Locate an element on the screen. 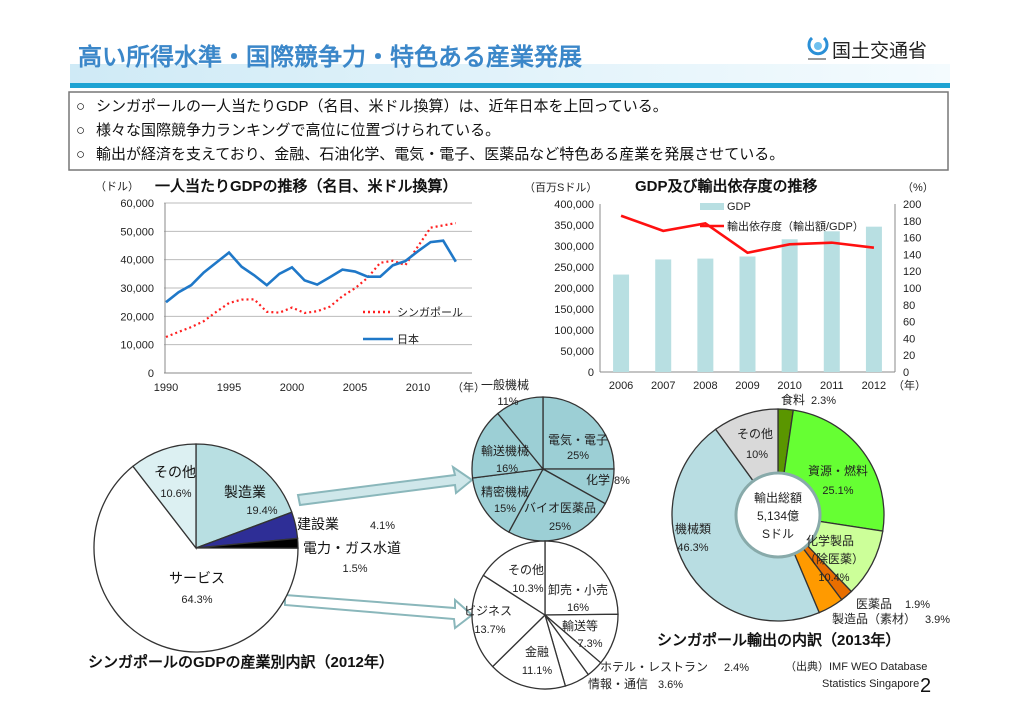 The height and width of the screenshot is (722, 1023). slice-label: 13.7% is located at coordinates (489, 630).